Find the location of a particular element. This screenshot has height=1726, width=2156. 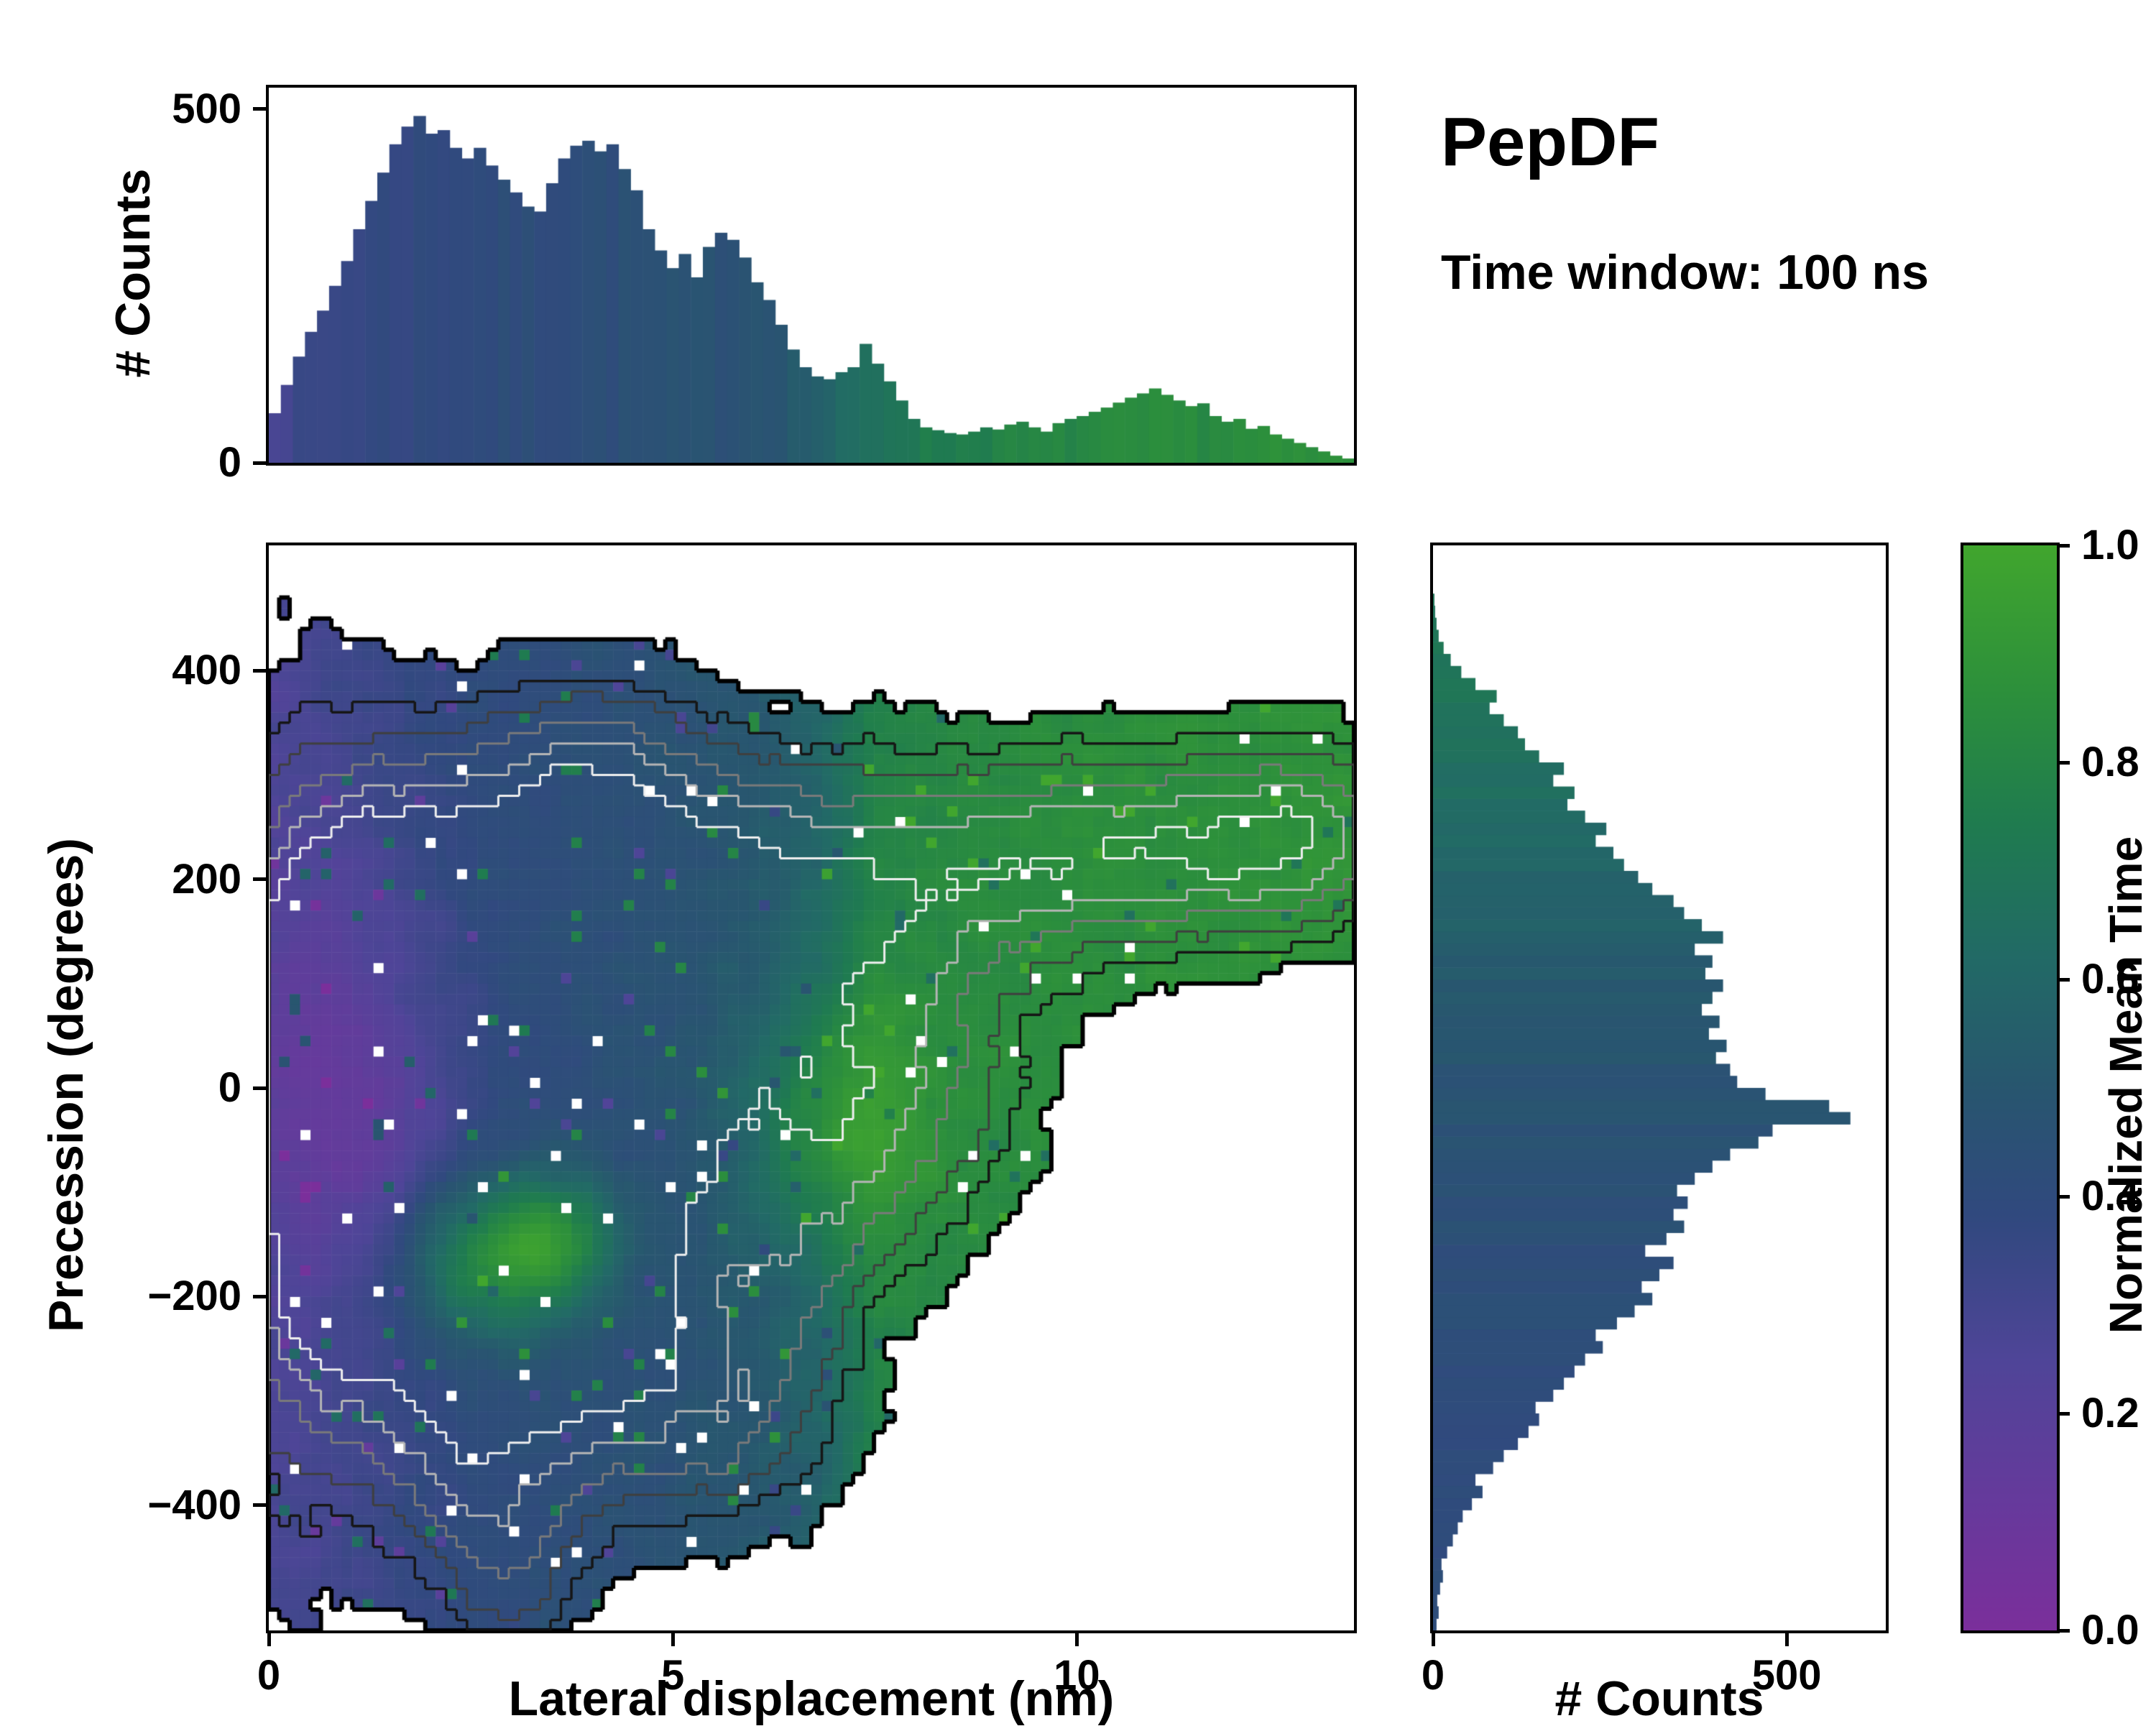

main-ylabel: Precession (degrees) is located at coordinates (66, 1085).